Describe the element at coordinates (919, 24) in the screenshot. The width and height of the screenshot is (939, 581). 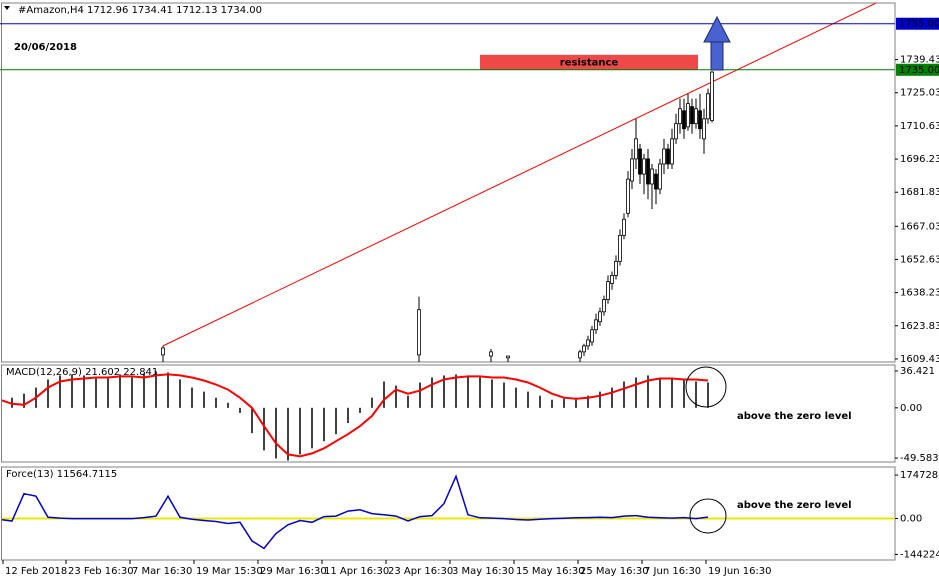
I see `price-level-label: 1755.00` at that location.